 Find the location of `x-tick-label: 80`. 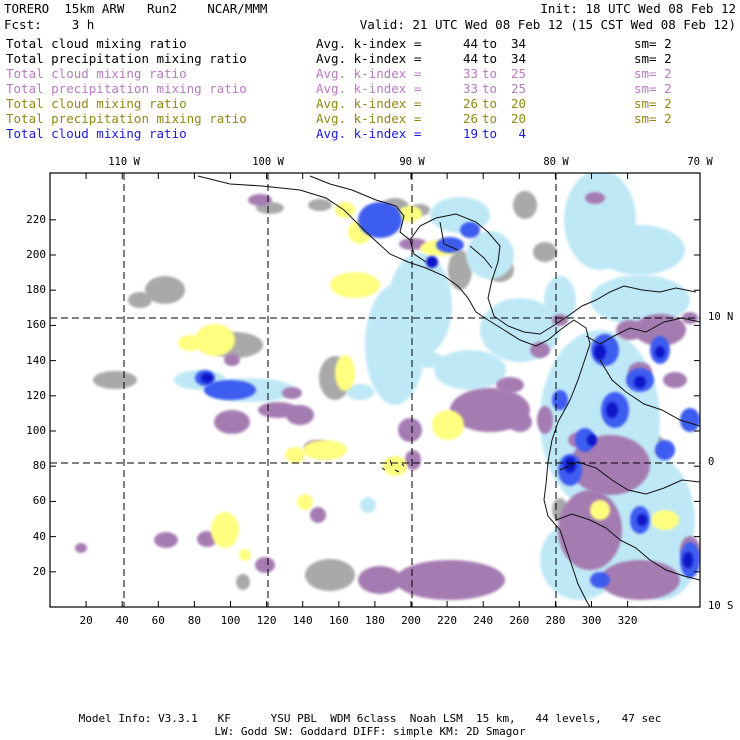

x-tick-label: 80 is located at coordinates (194, 620).